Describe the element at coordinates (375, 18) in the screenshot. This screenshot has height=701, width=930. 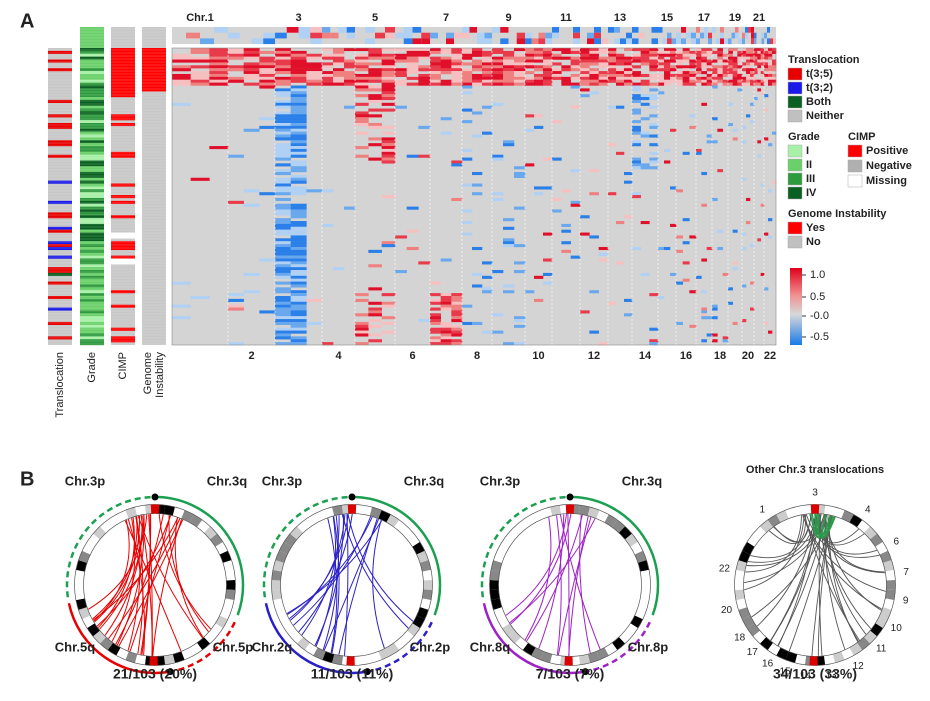
I see `chrom-label: 5` at that location.